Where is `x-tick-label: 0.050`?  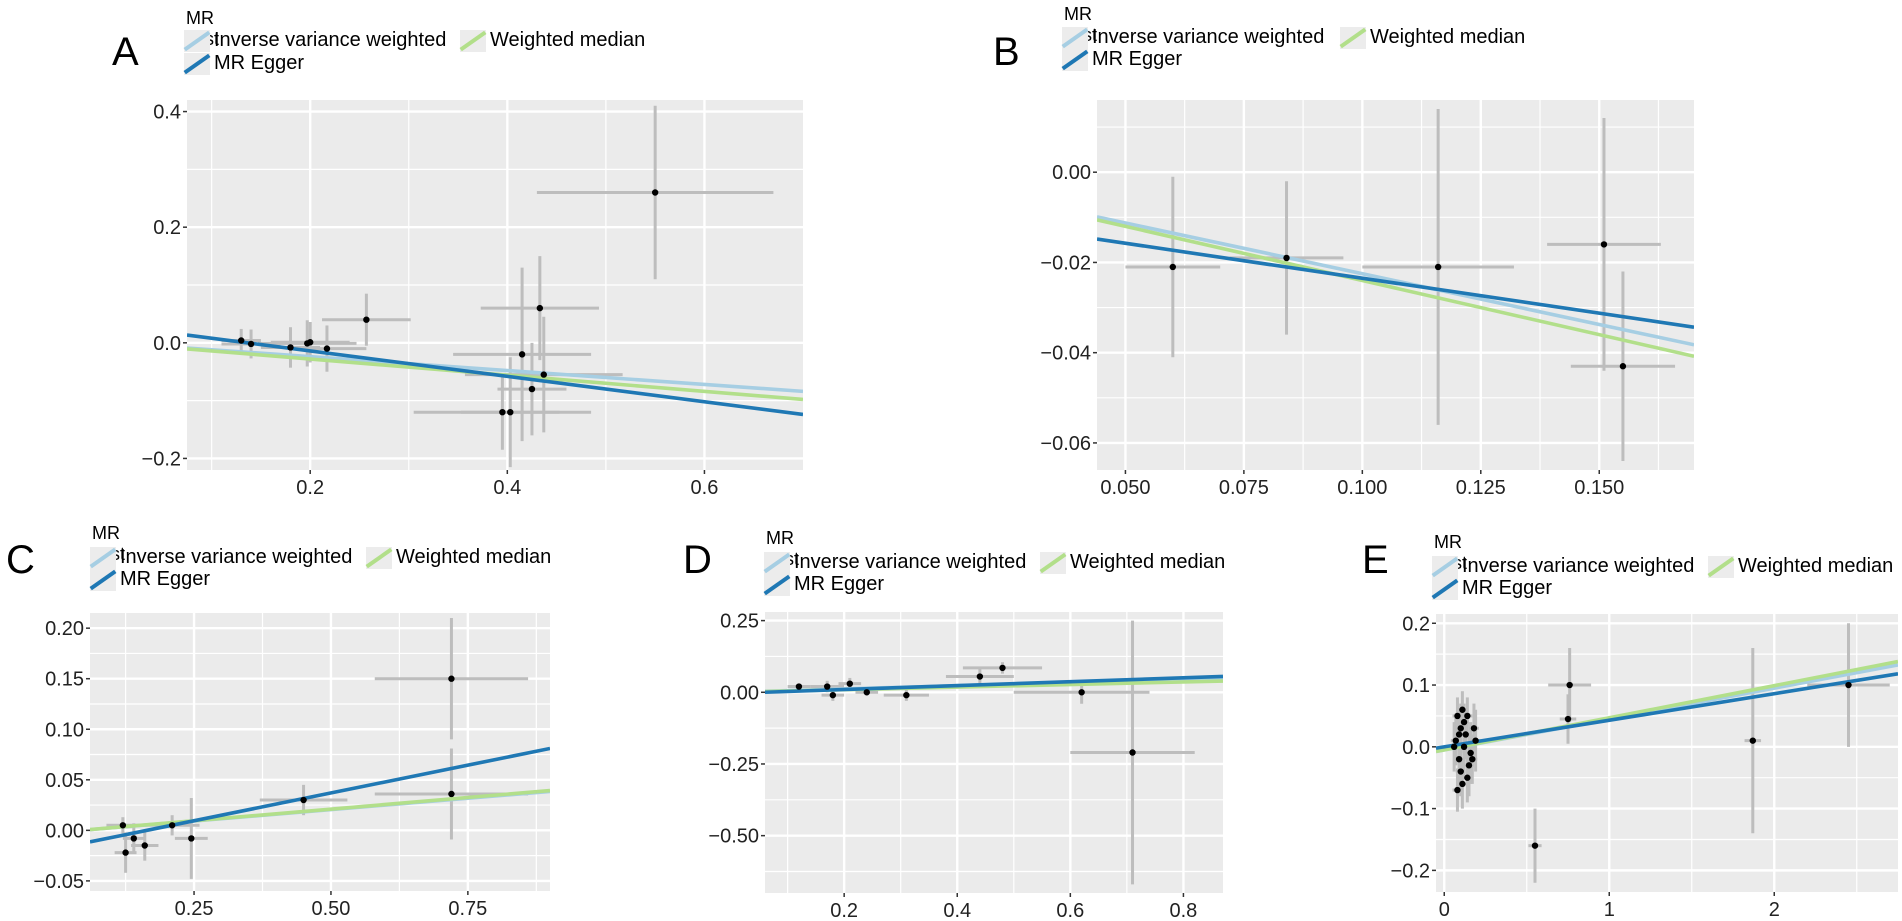 x-tick-label: 0.050 is located at coordinates (1125, 488).